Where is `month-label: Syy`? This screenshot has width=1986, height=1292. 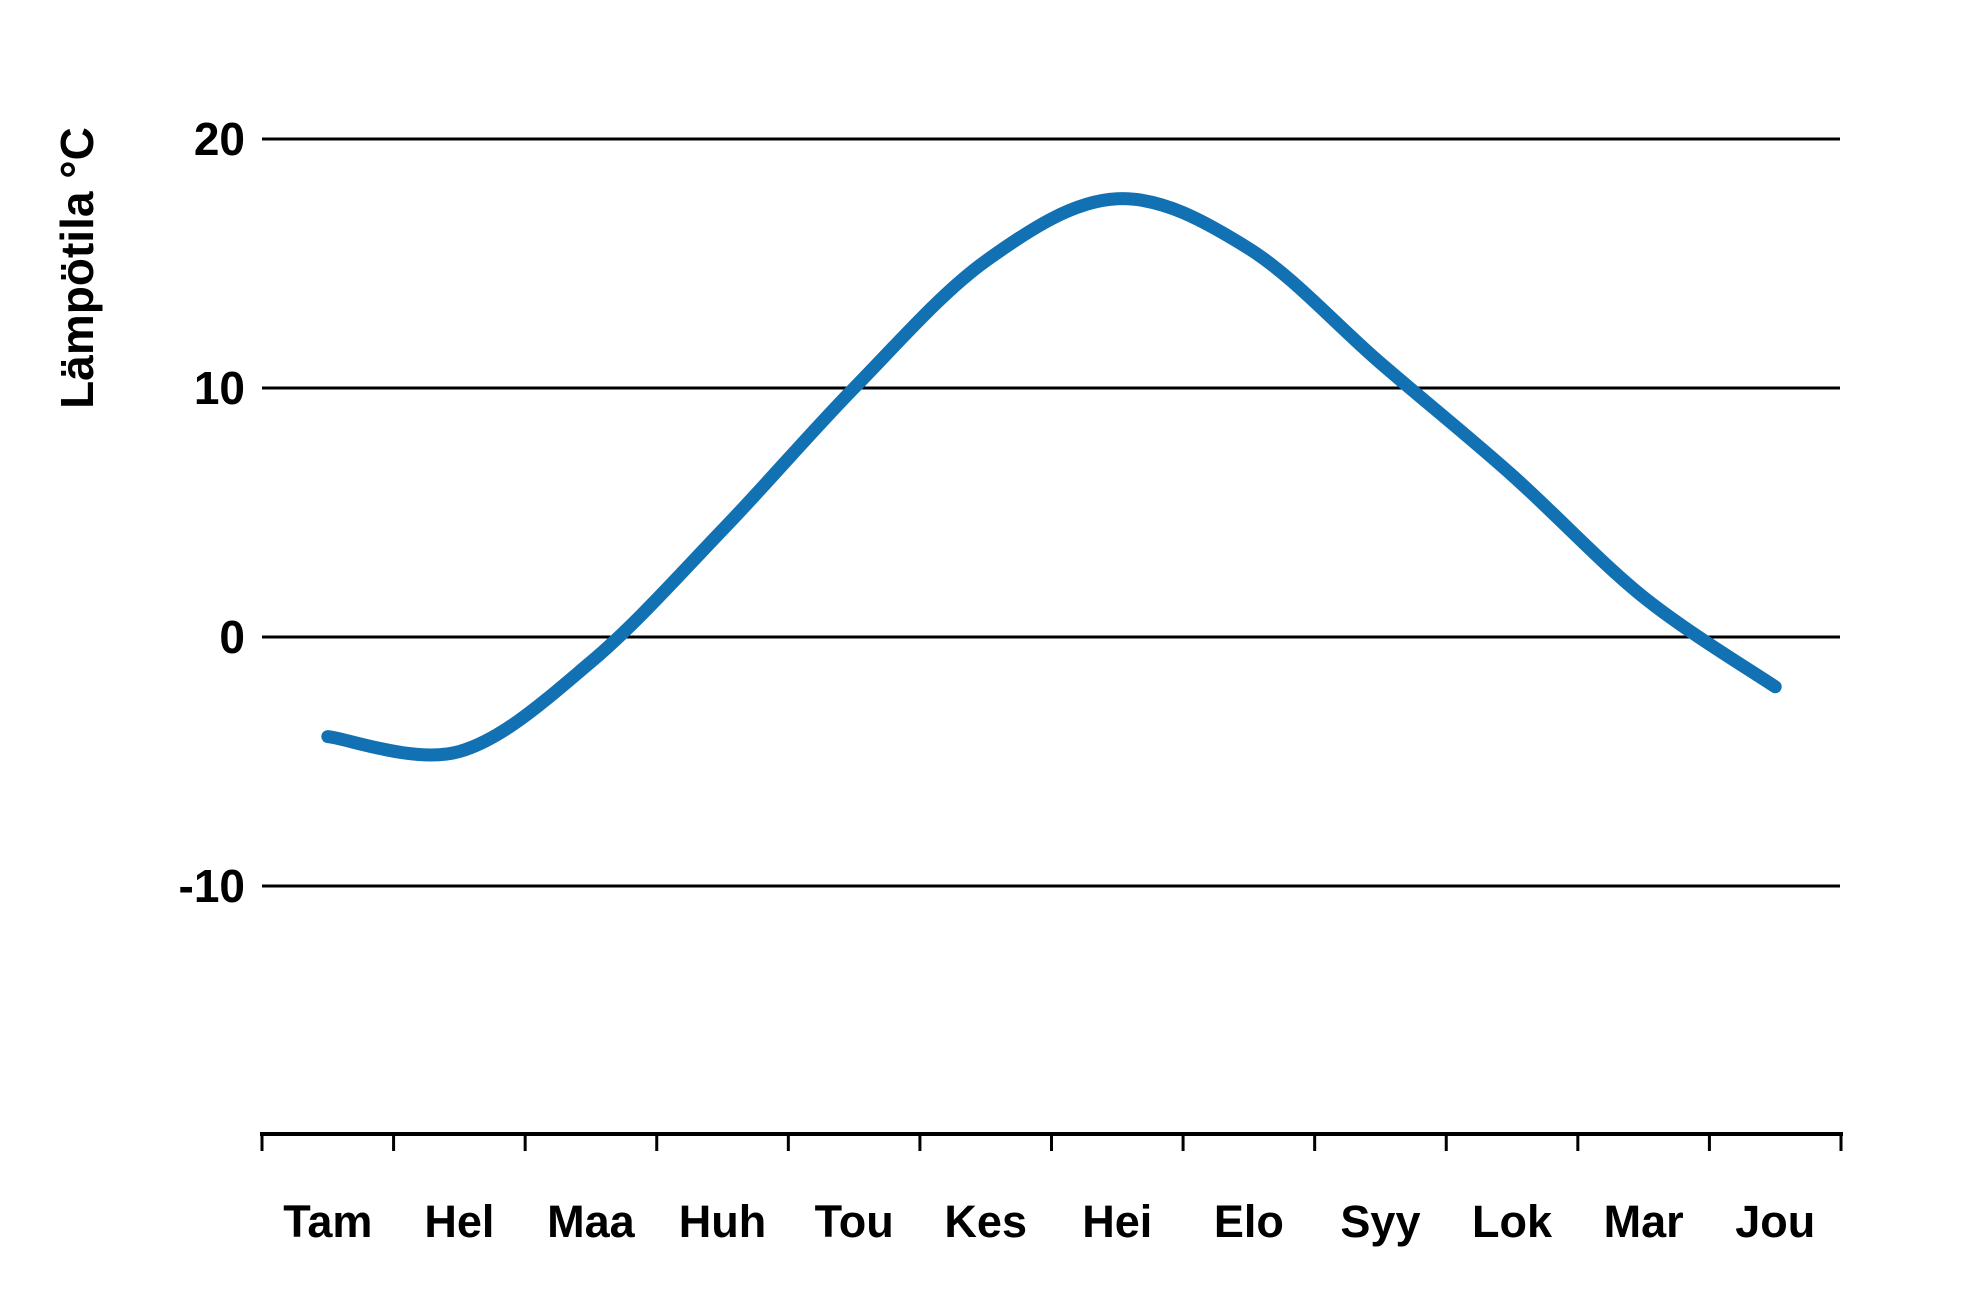
month-label: Syy is located at coordinates (1380, 1221).